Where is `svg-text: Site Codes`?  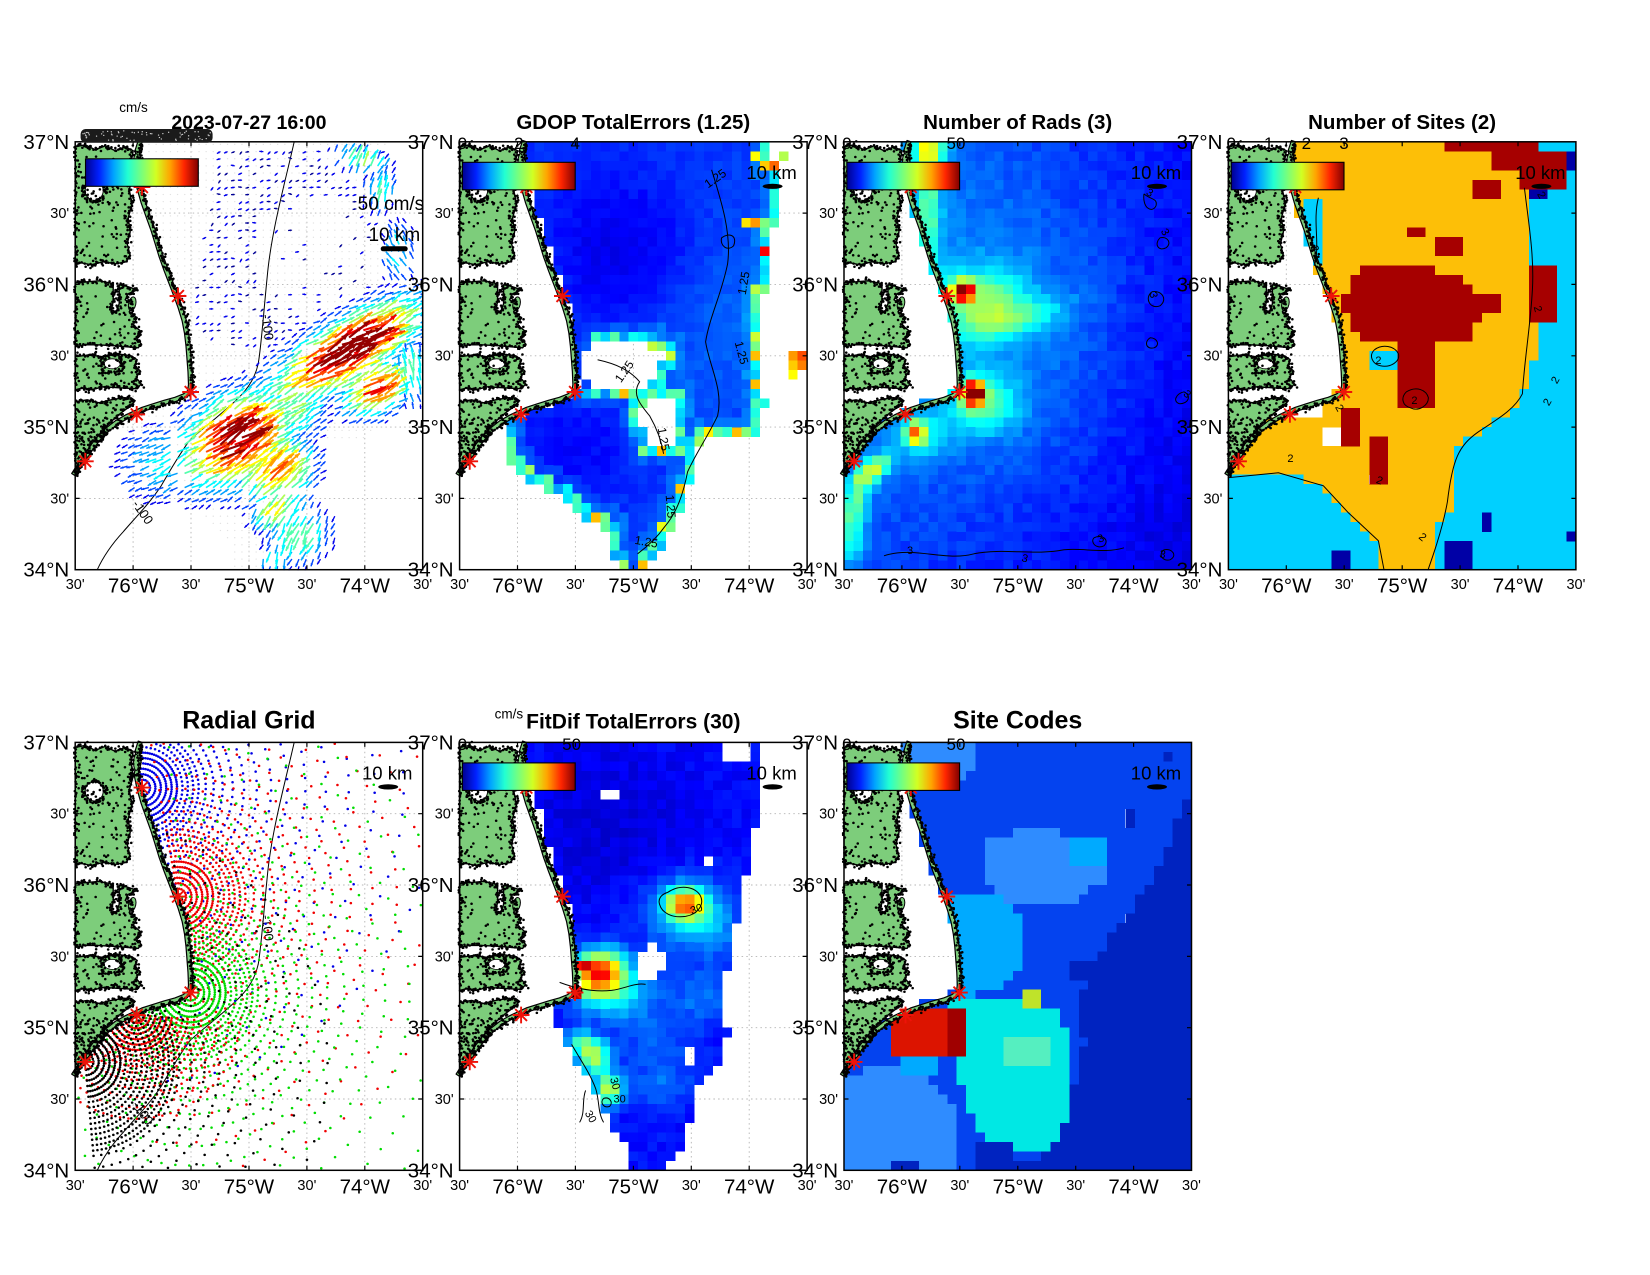 svg-text: Site Codes is located at coordinates (1017, 720).